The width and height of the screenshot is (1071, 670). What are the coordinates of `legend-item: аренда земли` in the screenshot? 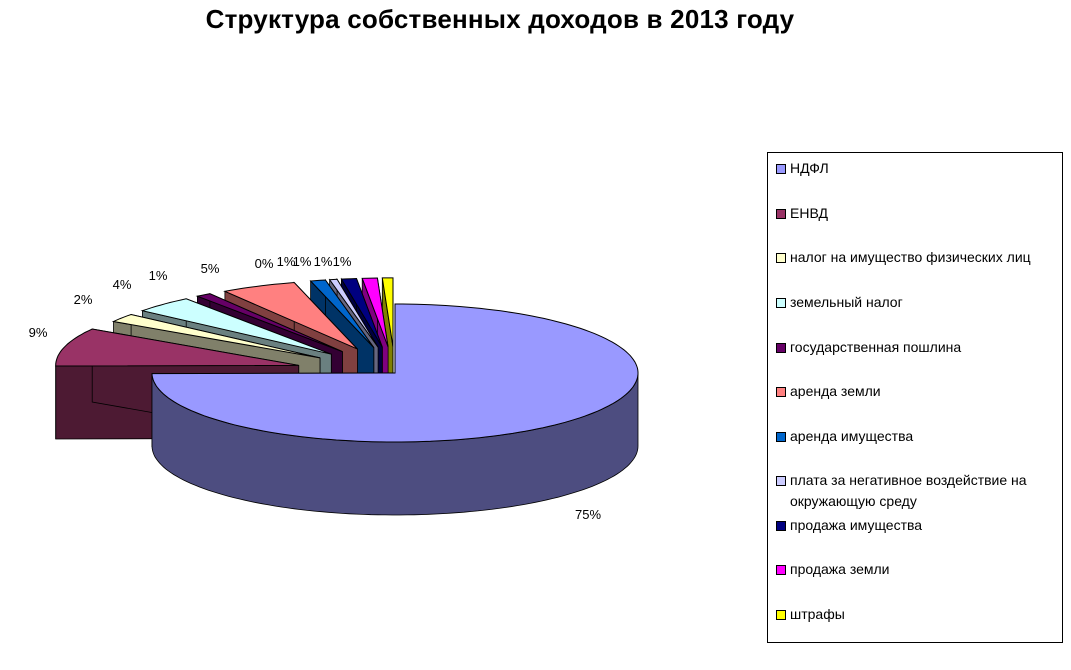 It's located at (919, 391).